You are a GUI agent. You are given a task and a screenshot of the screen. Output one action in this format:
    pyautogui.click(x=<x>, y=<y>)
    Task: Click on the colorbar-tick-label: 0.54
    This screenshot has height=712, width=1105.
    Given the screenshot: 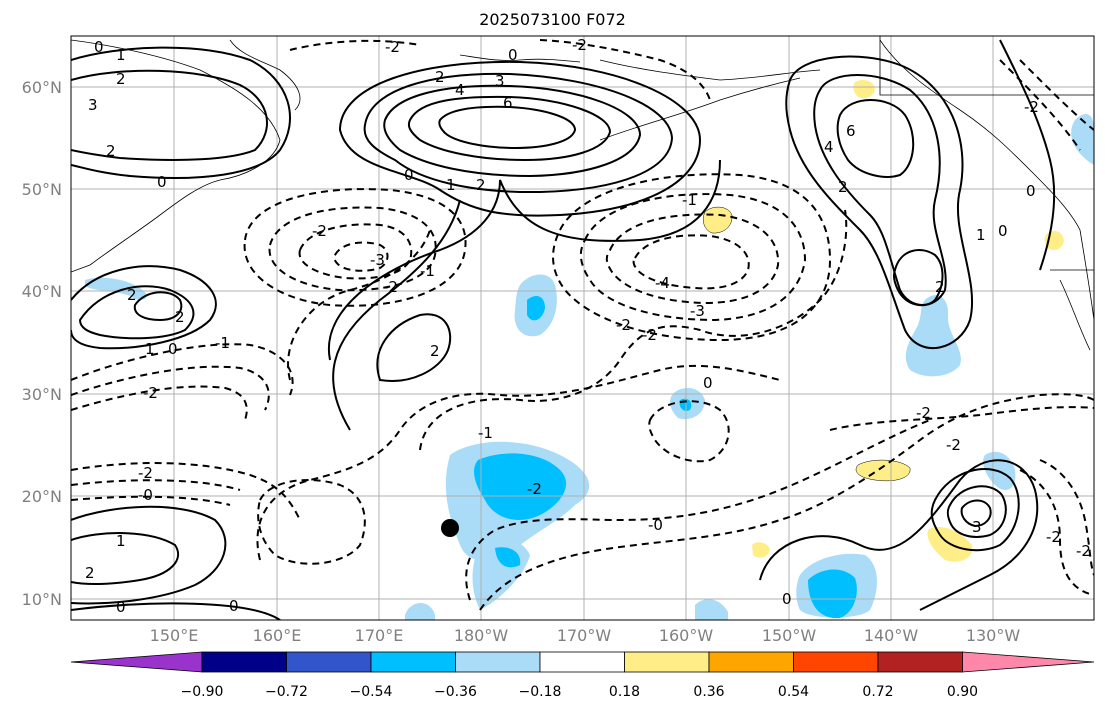 What is the action you would take?
    pyautogui.click(x=793, y=692)
    